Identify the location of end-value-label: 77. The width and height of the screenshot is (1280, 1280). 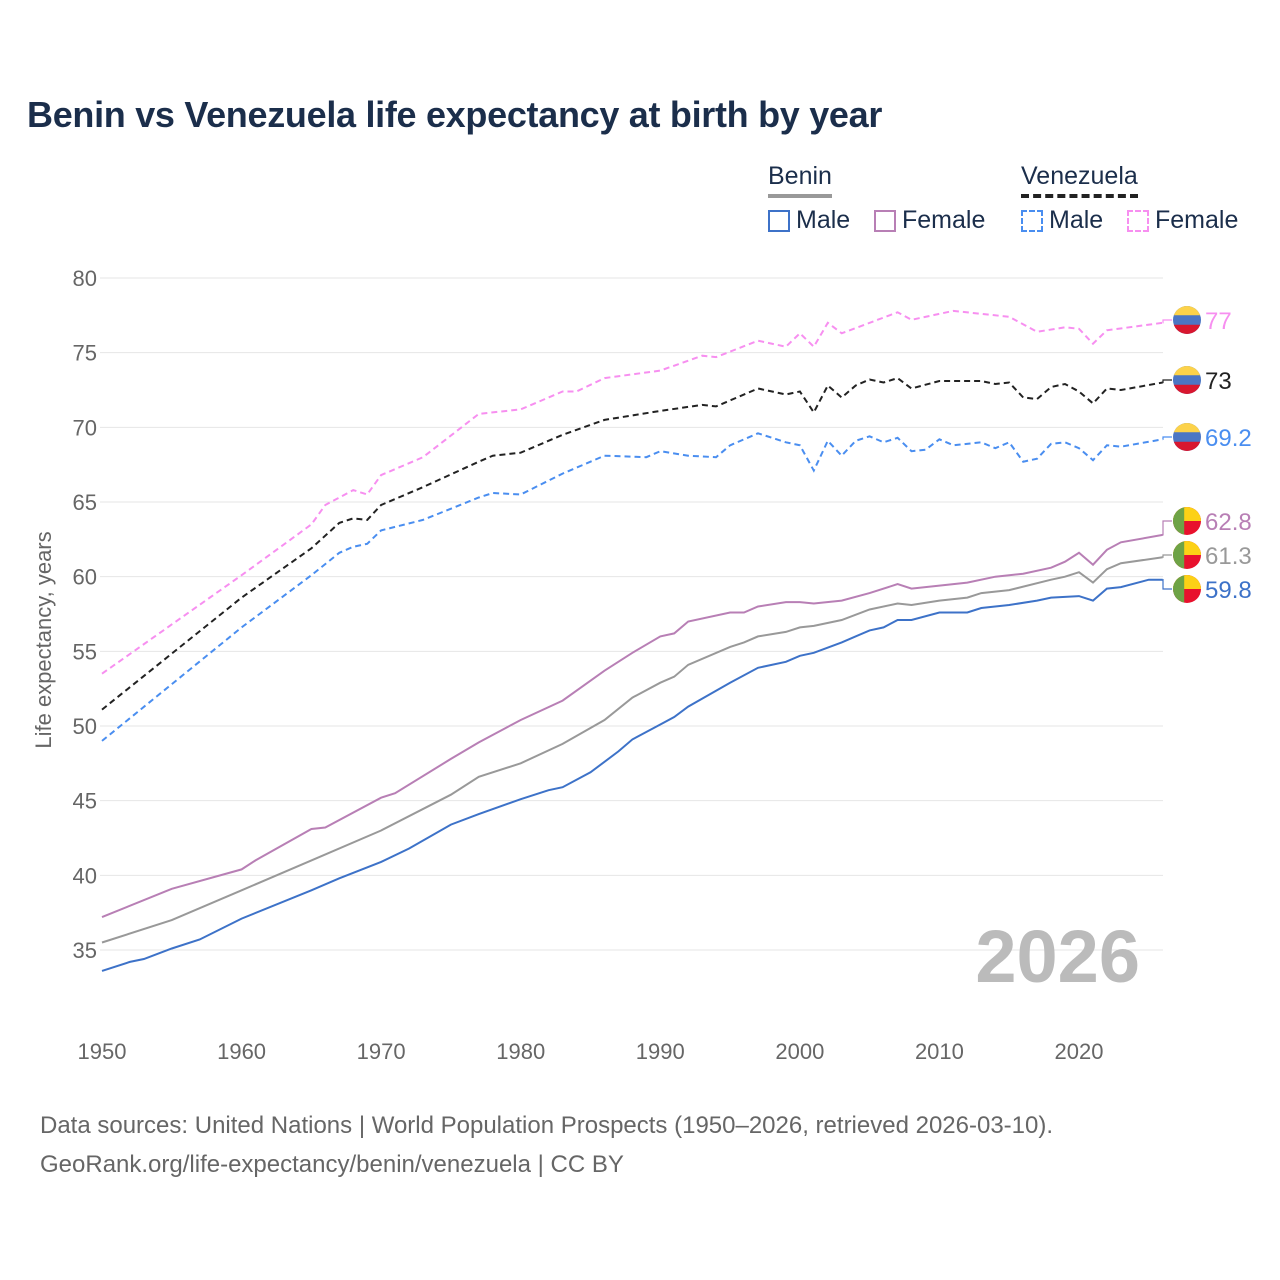
(1218, 321).